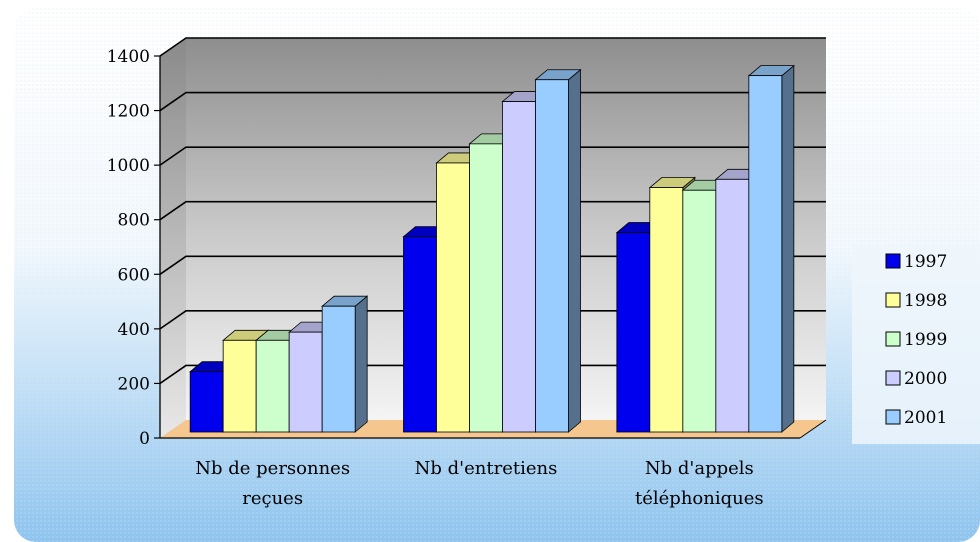  Describe the element at coordinates (173, 238) in the screenshot. I see `chart-side-wall` at that location.